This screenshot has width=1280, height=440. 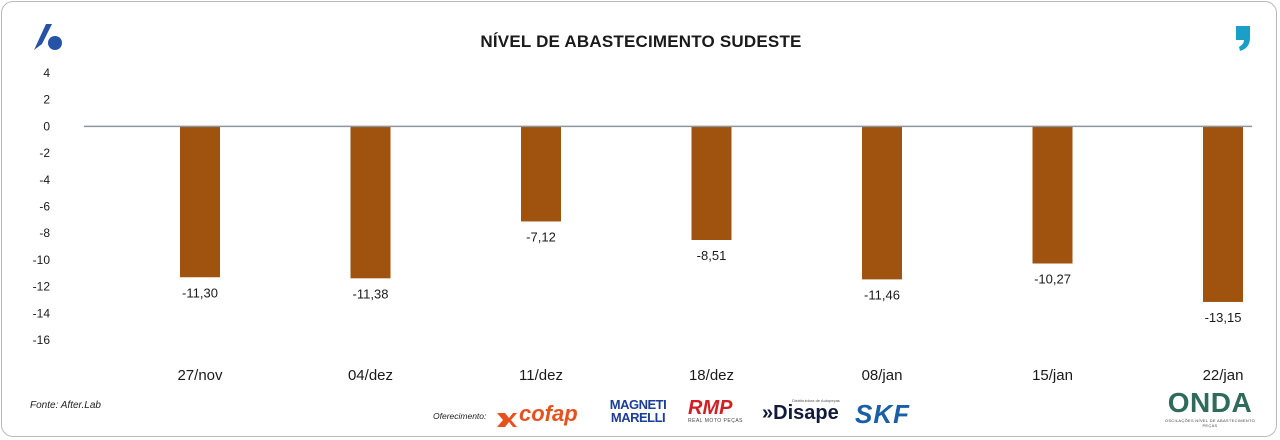 What do you see at coordinates (44, 153) in the screenshot?
I see `y-tick-label: -2` at bounding box center [44, 153].